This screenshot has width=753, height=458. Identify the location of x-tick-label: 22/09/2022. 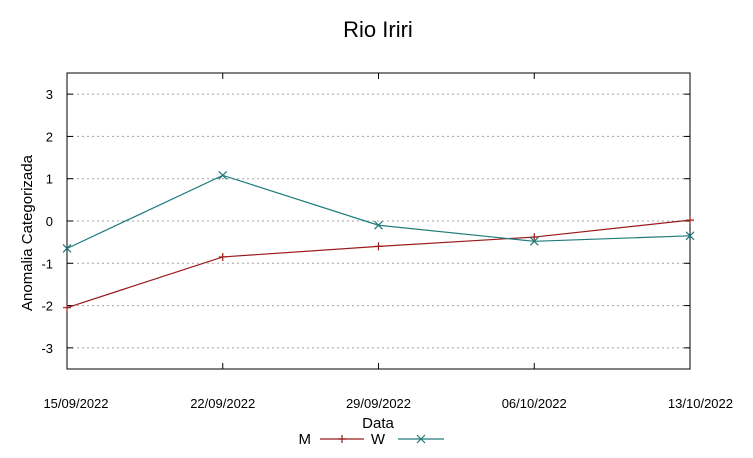
(222, 403).